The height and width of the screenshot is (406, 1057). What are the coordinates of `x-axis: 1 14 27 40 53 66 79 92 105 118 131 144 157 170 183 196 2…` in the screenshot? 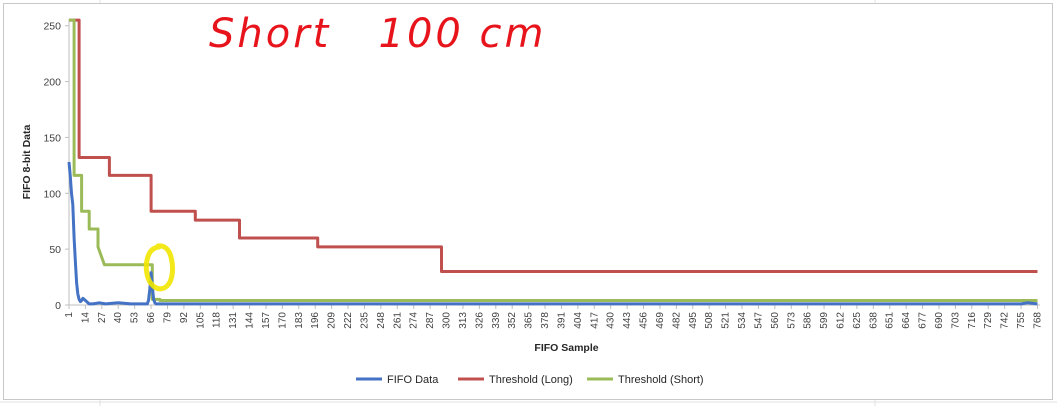 It's located at (553, 316).